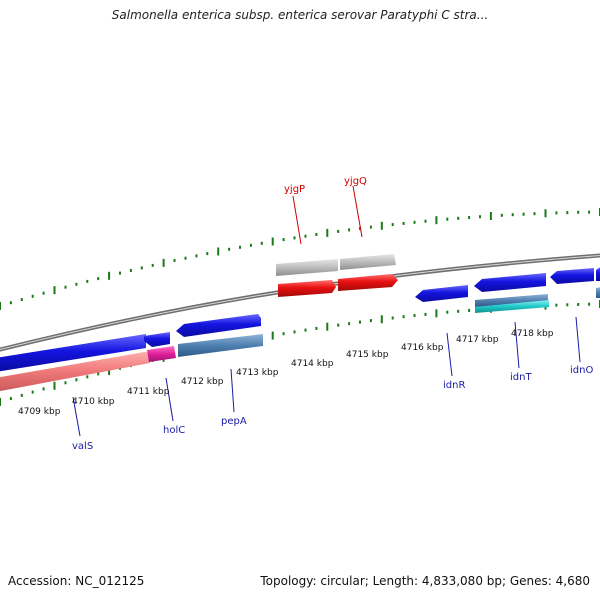 The image size is (600, 600). Describe the element at coordinates (332, 408) in the screenshot. I see `gene-labels-below: valS holC pepA idnR idnT idnO` at that location.